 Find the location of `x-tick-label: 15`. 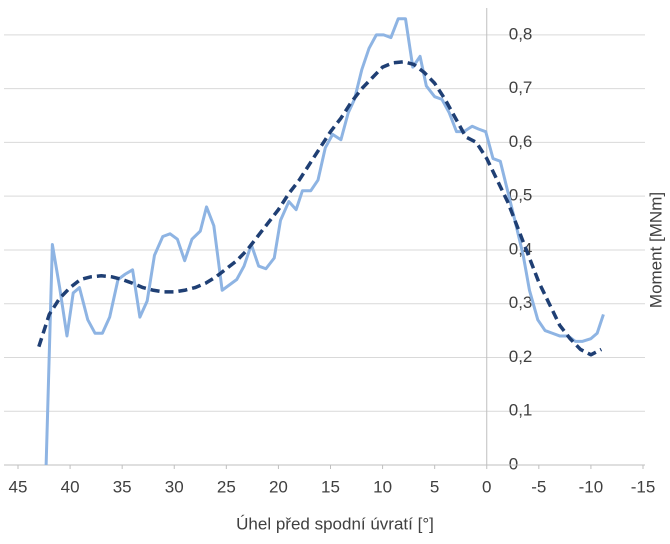

x-tick-label: 15 is located at coordinates (330, 486).